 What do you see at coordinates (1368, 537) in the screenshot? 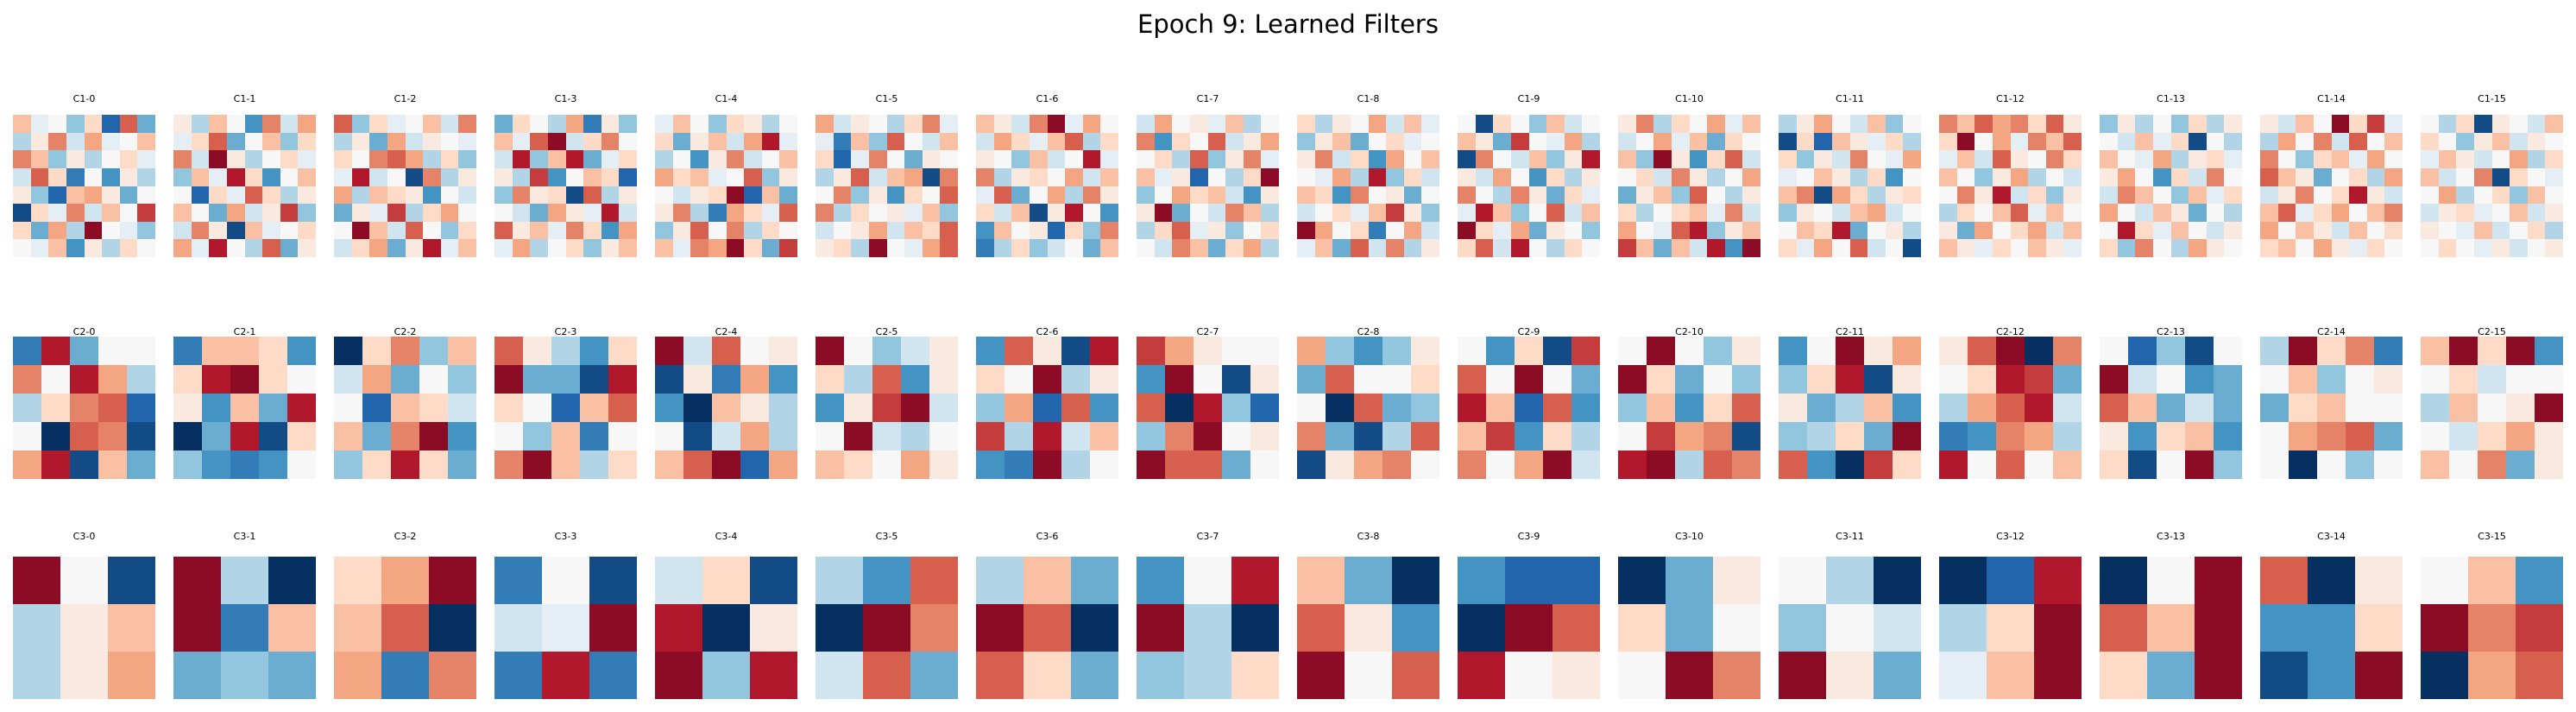
I see `panel-title: C3-8` at bounding box center [1368, 537].